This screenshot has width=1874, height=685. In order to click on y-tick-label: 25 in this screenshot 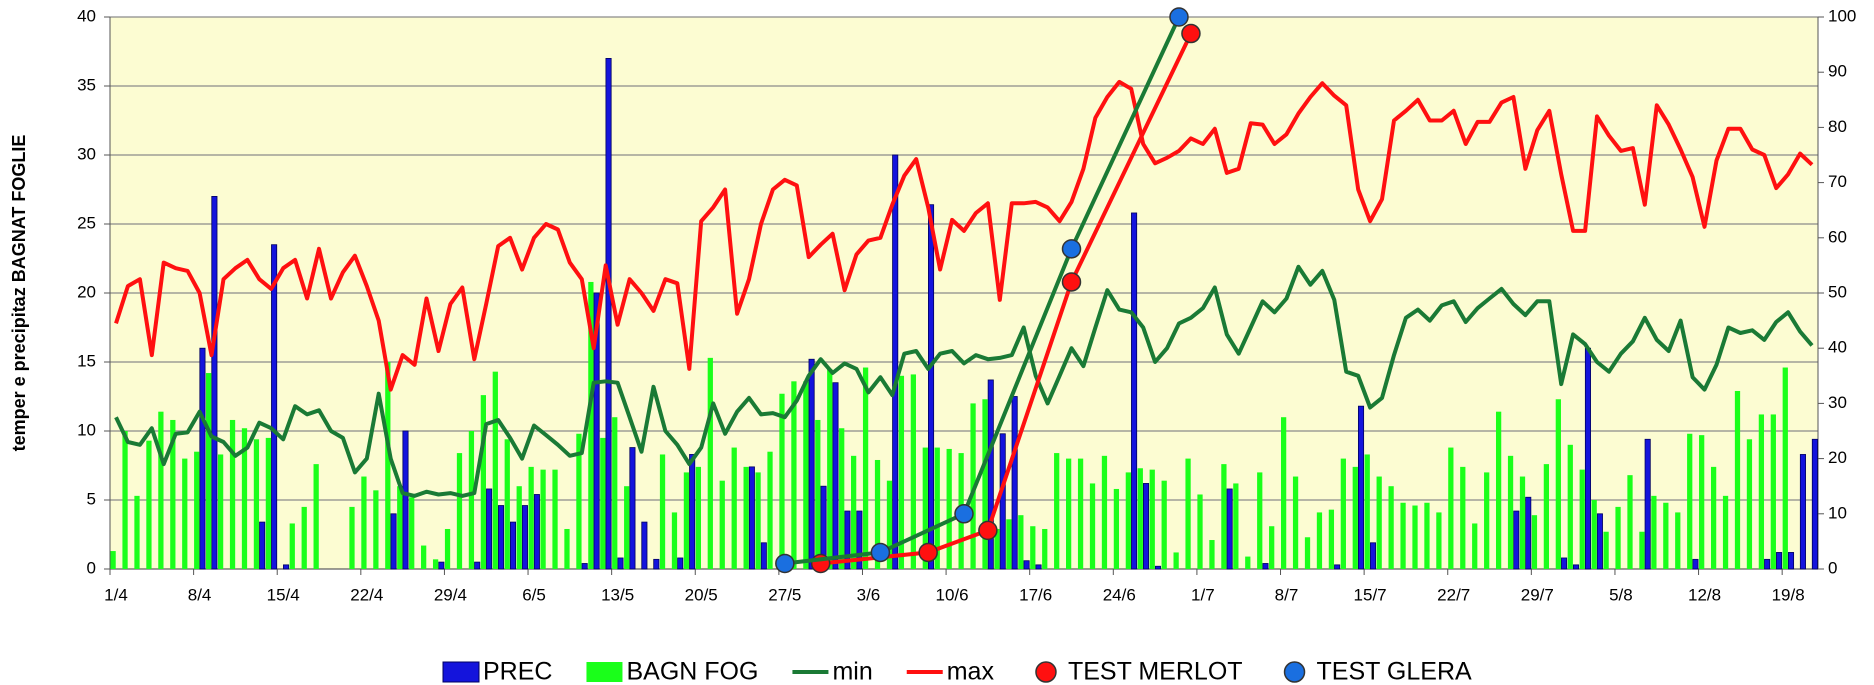, I will do `click(86, 222)`.